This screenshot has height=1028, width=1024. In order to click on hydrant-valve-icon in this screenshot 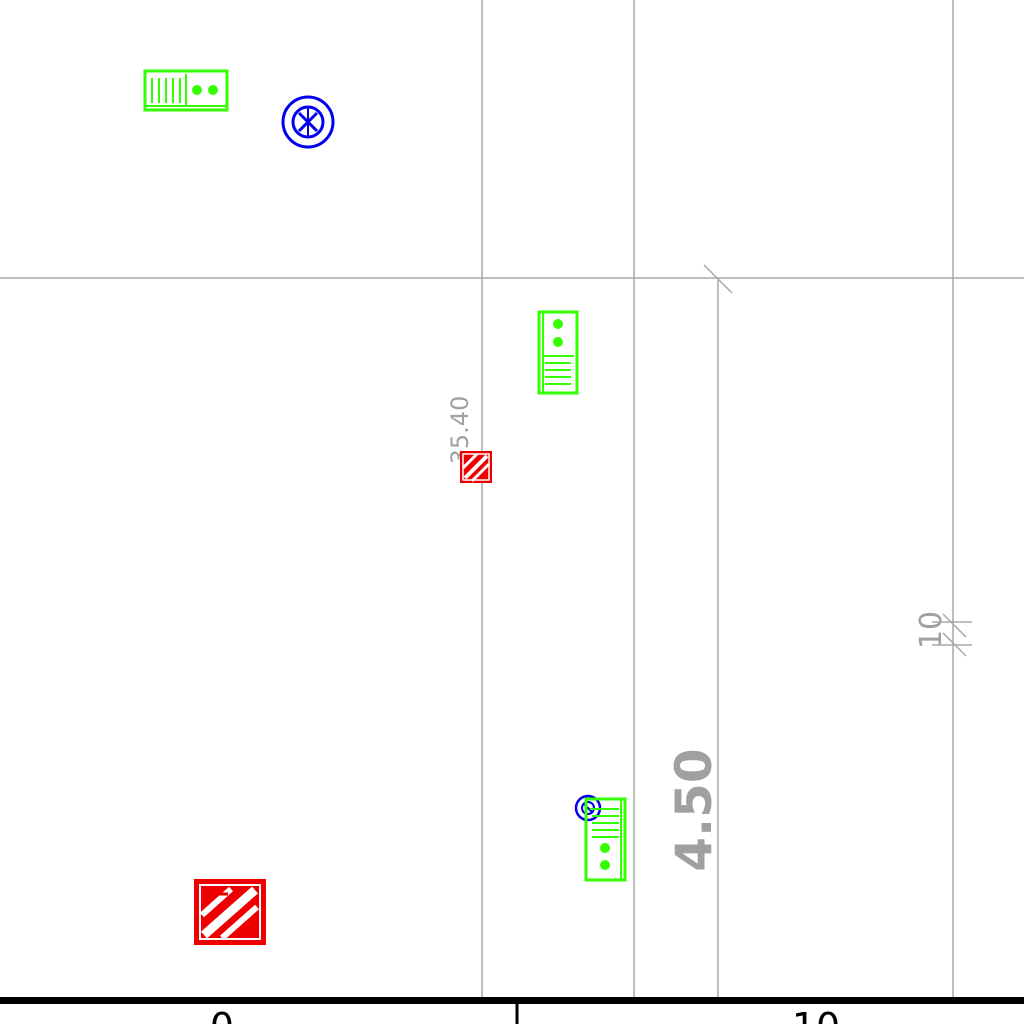, I will do `click(308, 122)`.